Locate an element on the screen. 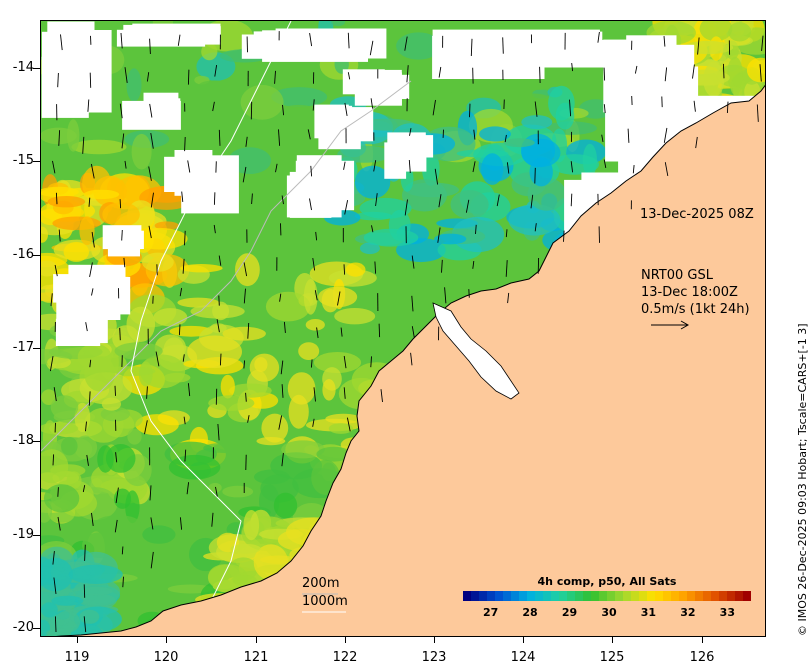 The image size is (810, 672). legend-tick-label: 33 is located at coordinates (727, 612).